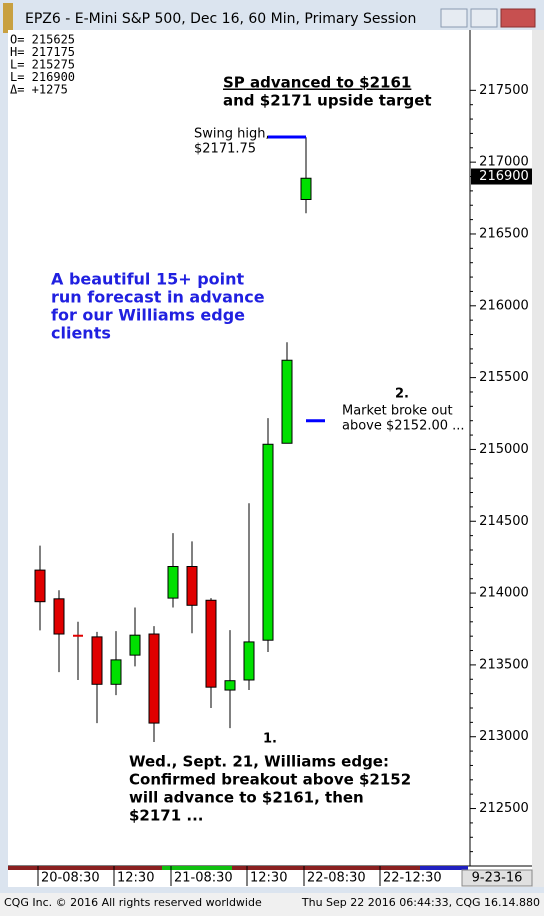 This screenshot has height=916, width=544. I want to click on annotation-line: for our Williams edge, so click(148, 315).